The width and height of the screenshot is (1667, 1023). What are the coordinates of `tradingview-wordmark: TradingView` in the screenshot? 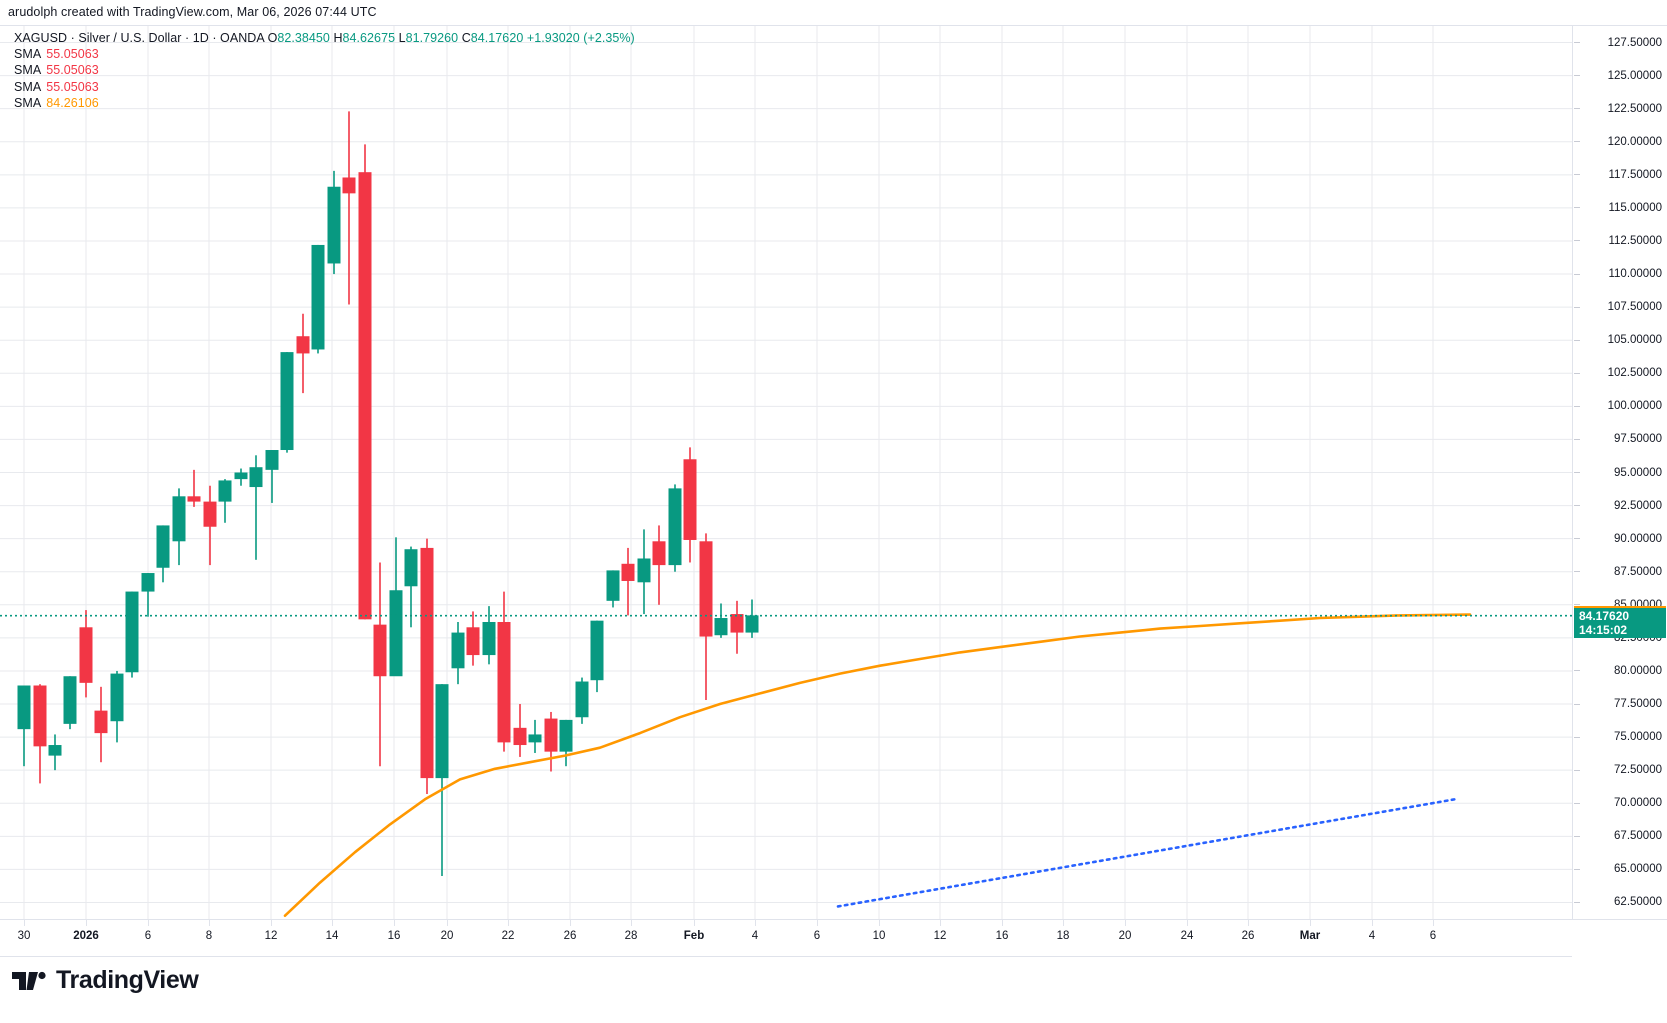 It's located at (127, 980).